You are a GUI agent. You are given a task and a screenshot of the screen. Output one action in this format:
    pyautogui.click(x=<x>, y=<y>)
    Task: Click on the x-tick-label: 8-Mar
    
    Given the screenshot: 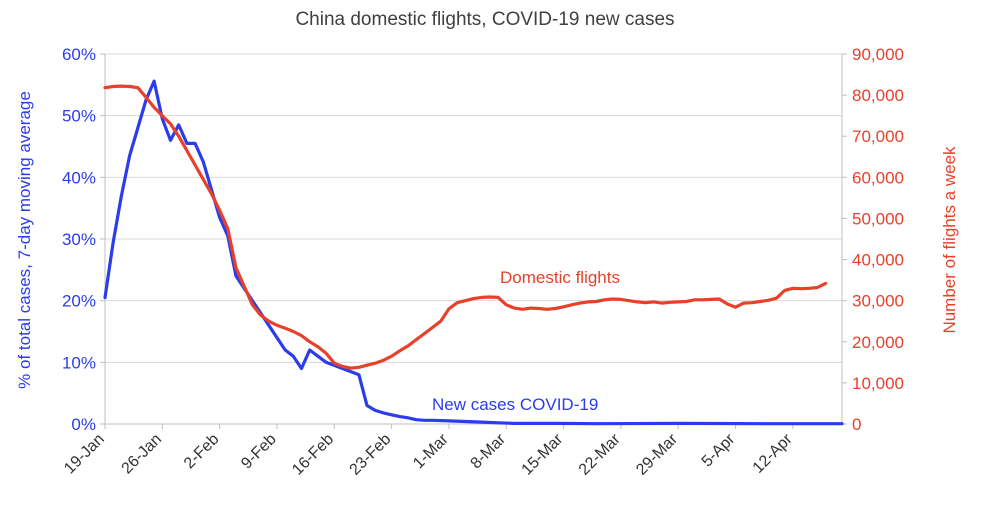 What is the action you would take?
    pyautogui.click(x=489, y=451)
    